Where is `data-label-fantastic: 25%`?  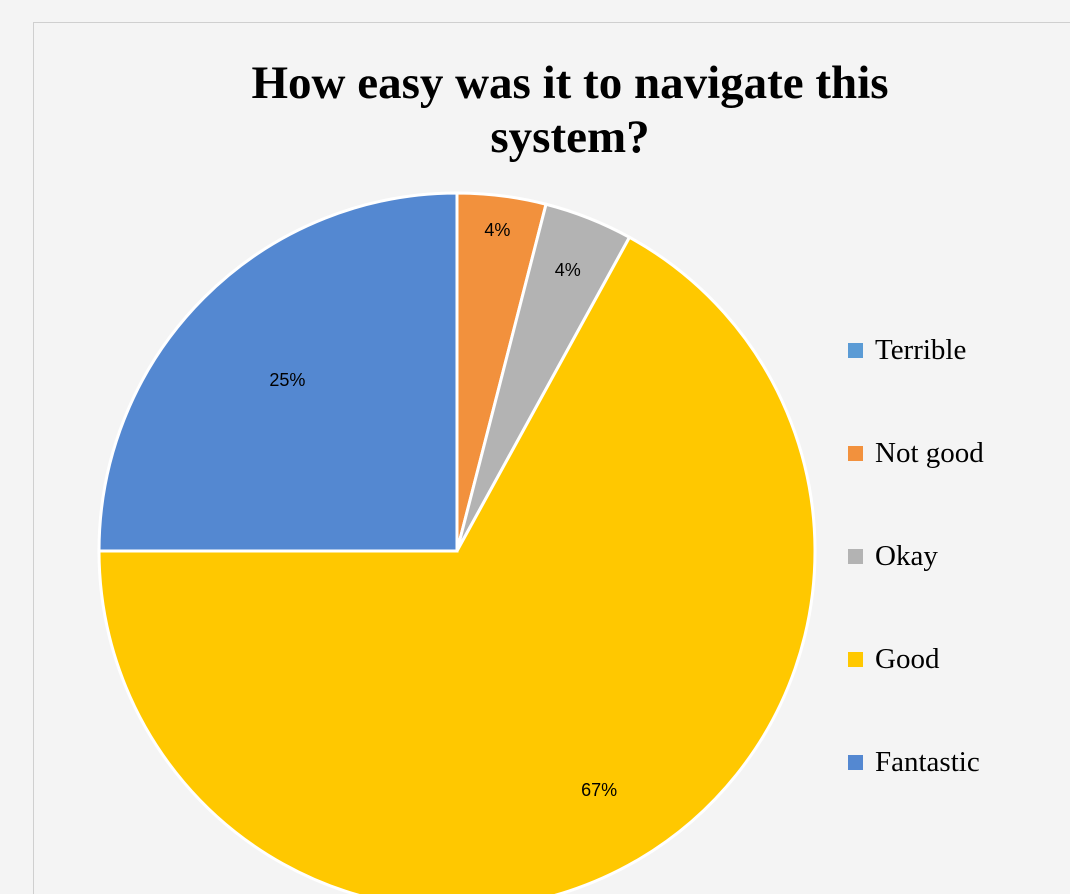 data-label-fantastic: 25% is located at coordinates (287, 380).